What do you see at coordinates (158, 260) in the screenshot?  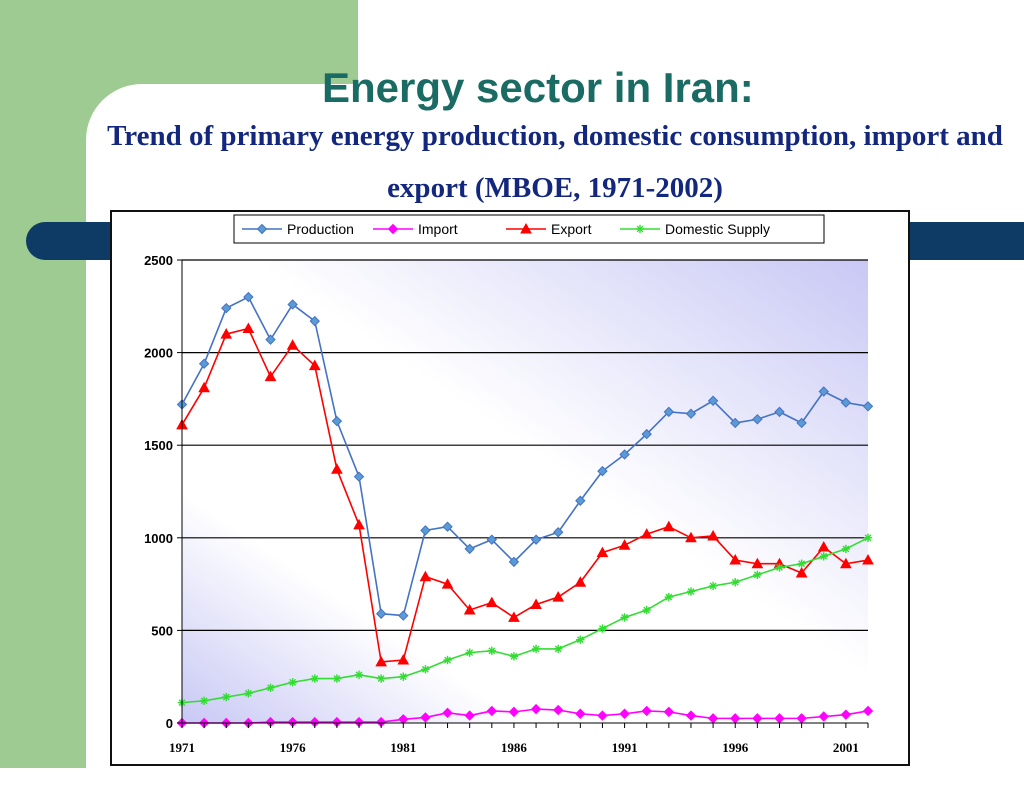 I see `y-tick-label: 2500` at bounding box center [158, 260].